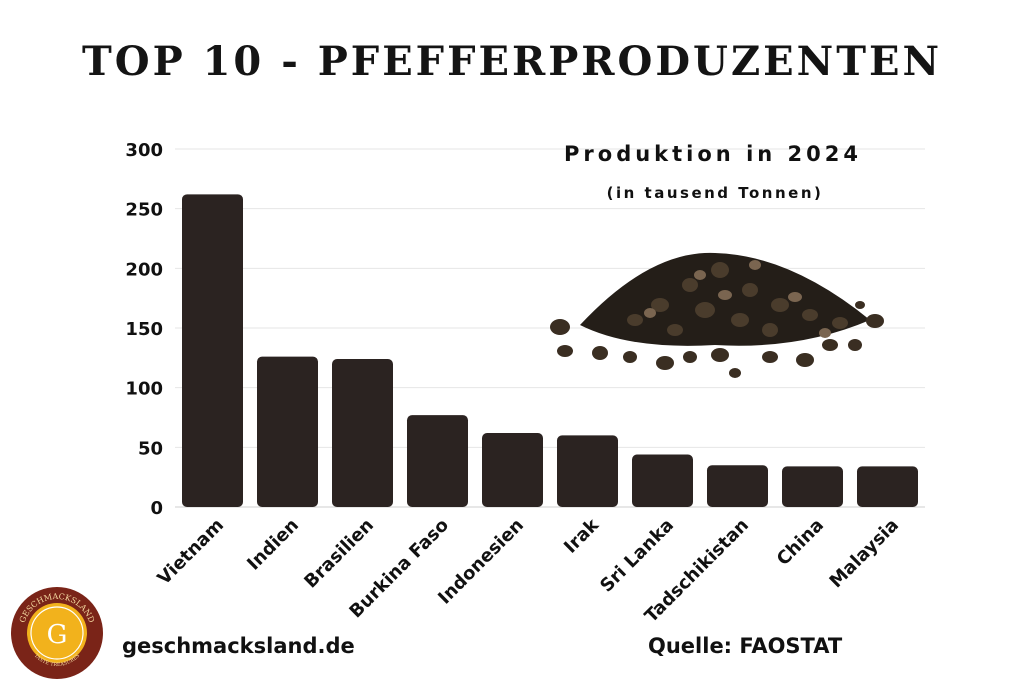 The image size is (1024, 683). What do you see at coordinates (512, 61) in the screenshot?
I see `page-title: TOP 10 - PFEFFERPRODUZENTEN` at bounding box center [512, 61].